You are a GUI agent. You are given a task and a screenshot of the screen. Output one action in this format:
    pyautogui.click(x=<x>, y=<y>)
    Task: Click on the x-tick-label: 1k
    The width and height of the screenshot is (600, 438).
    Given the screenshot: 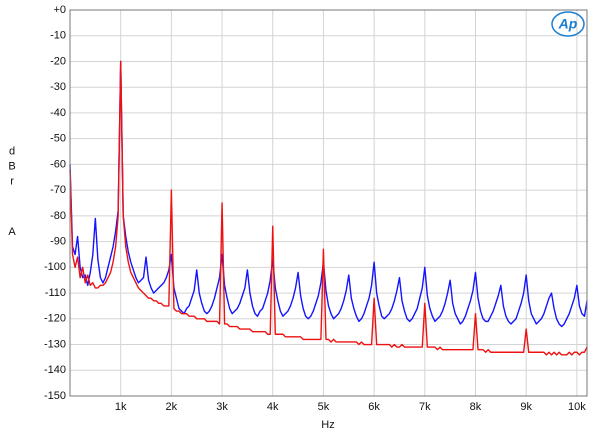 What is the action you would take?
    pyautogui.click(x=121, y=407)
    